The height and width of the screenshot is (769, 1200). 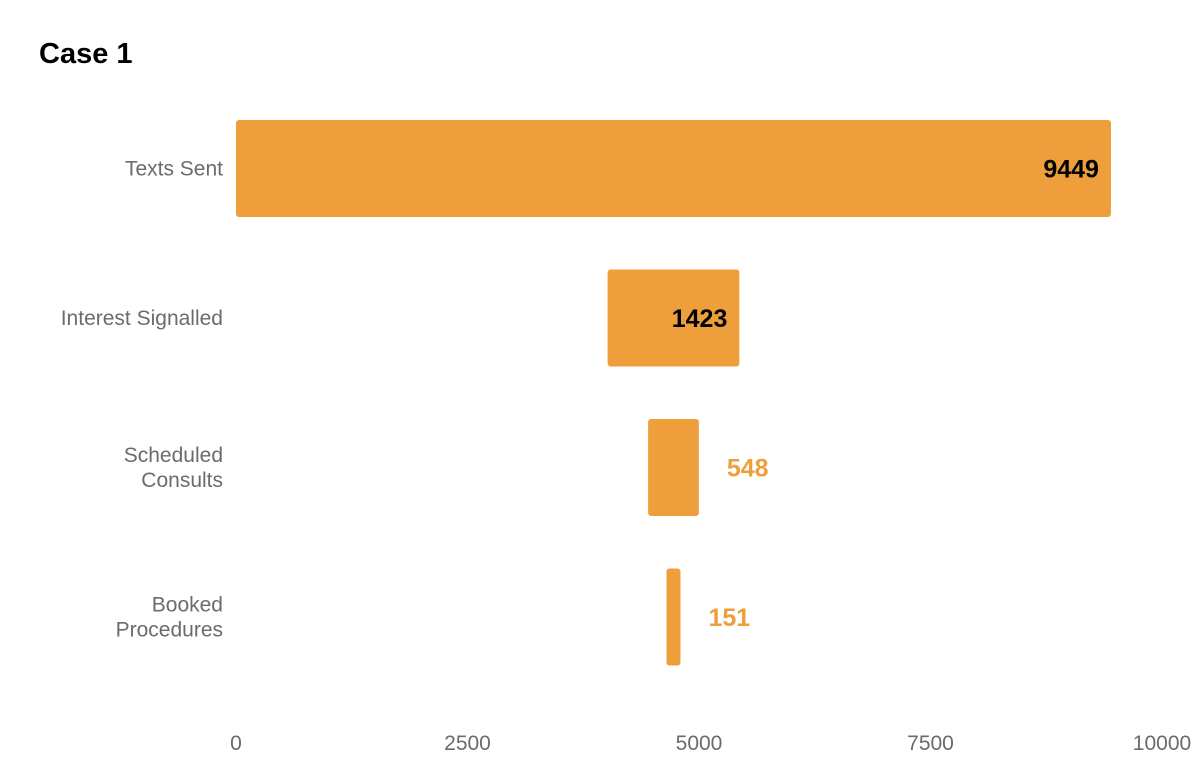 What do you see at coordinates (169, 618) in the screenshot?
I see `category-label-3: Booked Procedures` at bounding box center [169, 618].